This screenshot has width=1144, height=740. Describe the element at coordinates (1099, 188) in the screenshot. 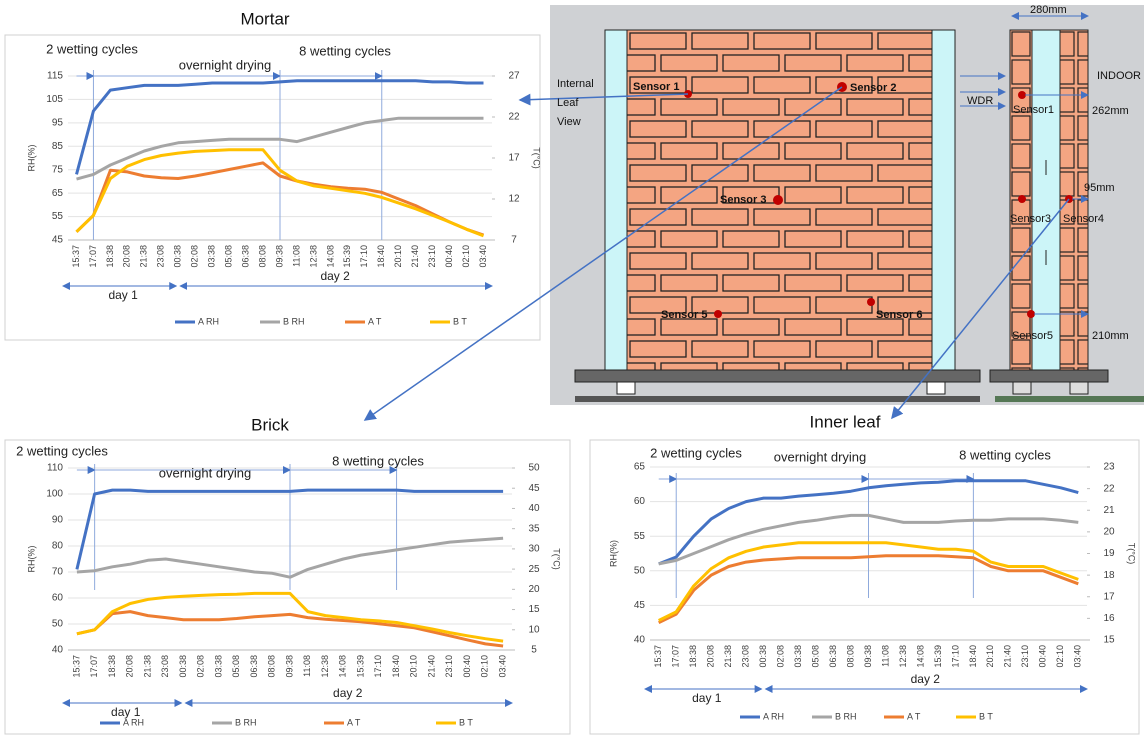

I see `section-label: 95mm` at that location.